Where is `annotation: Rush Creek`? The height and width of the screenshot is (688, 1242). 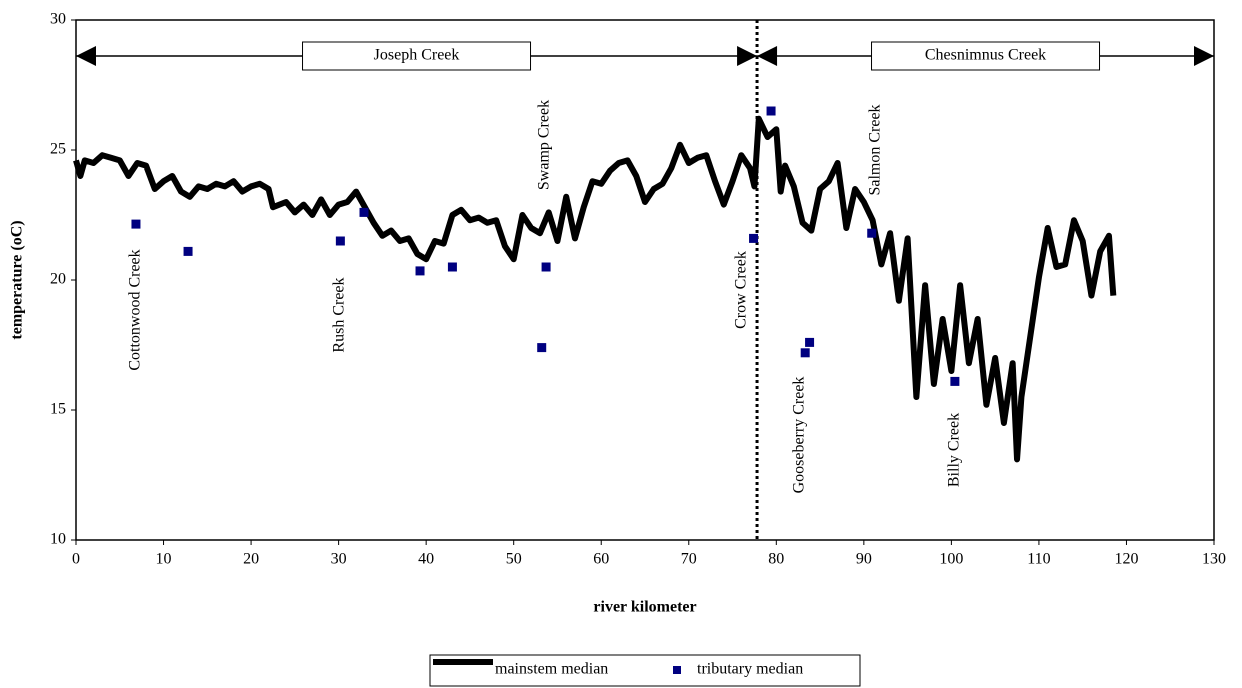 annotation: Rush Creek is located at coordinates (339, 314).